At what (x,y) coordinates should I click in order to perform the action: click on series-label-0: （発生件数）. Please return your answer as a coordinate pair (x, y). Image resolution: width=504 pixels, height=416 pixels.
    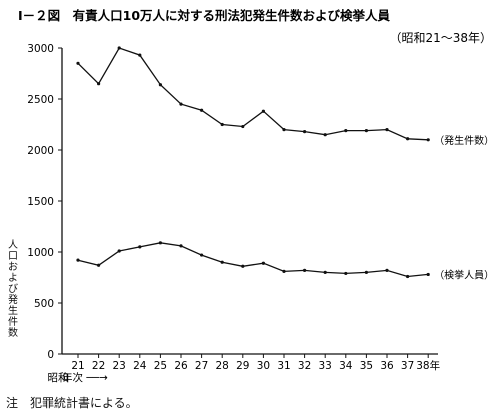
    Looking at the image, I should click on (464, 140).